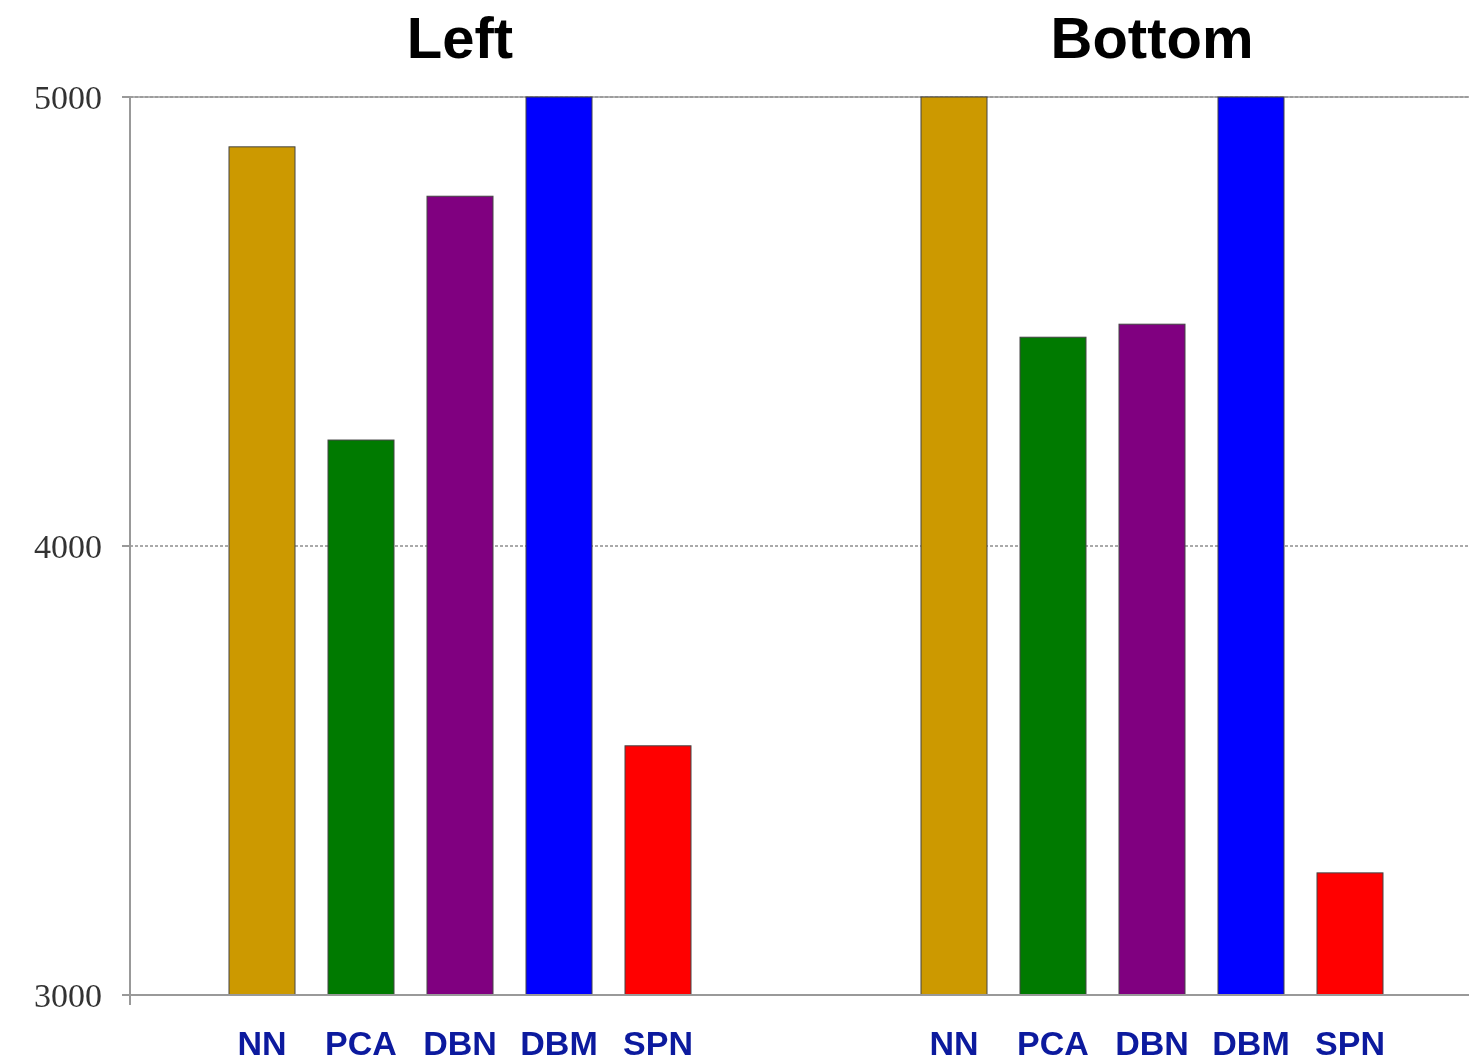 This screenshot has height=1060, width=1469. I want to click on chart-title: Left, so click(460, 37).